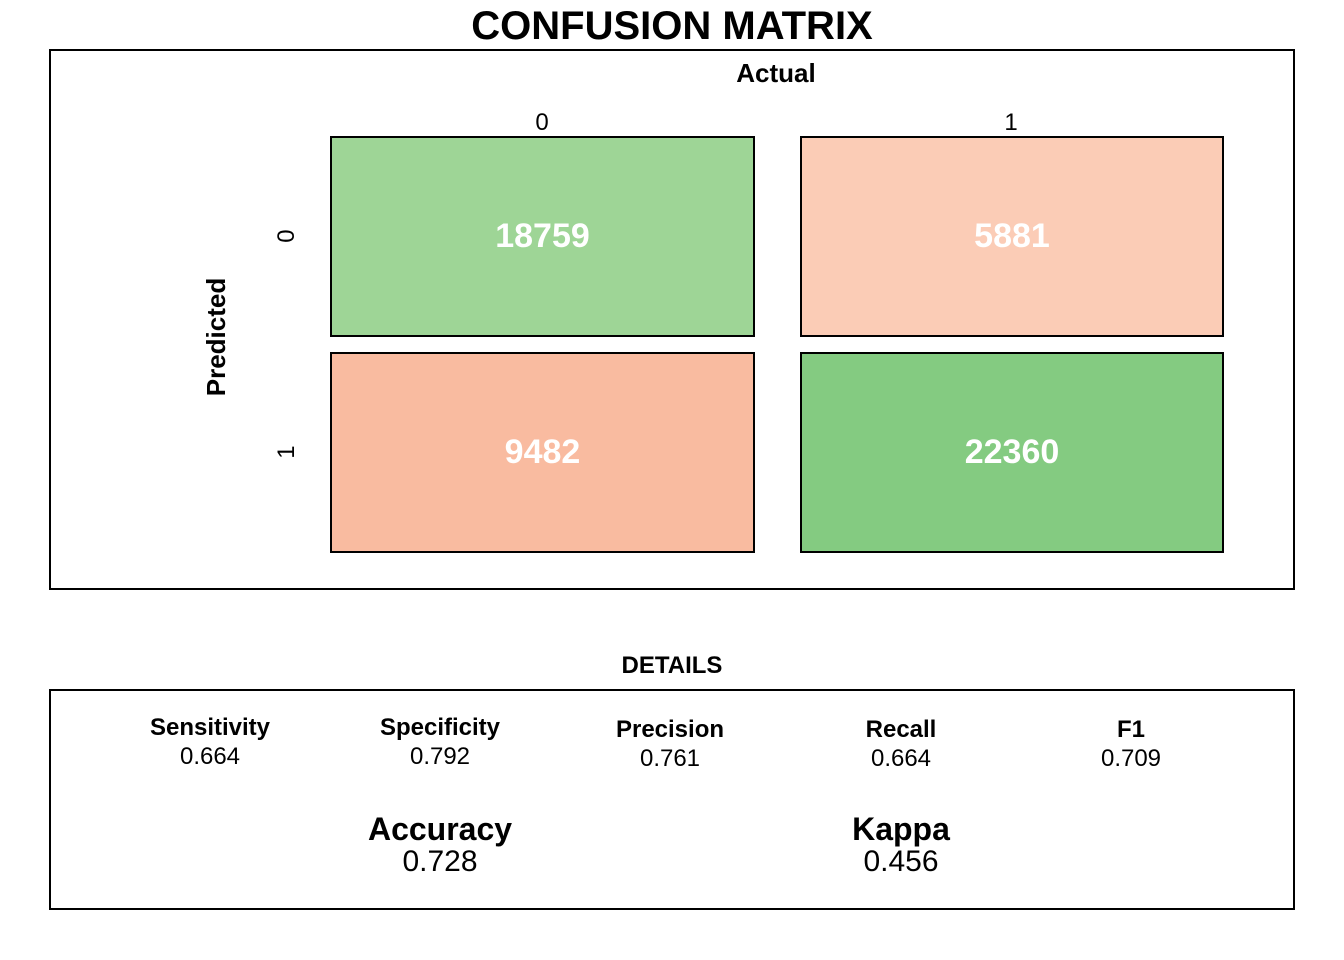 The width and height of the screenshot is (1344, 960). I want to click on column-label-1: 1, so click(1011, 122).